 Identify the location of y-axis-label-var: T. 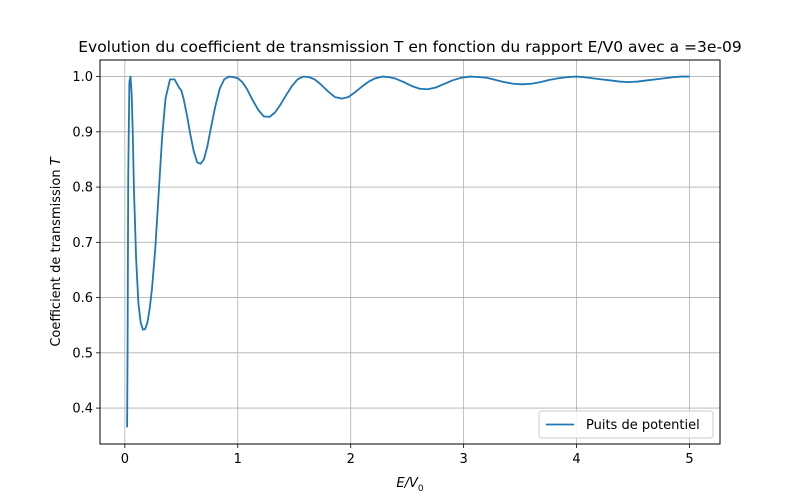
(56, 160).